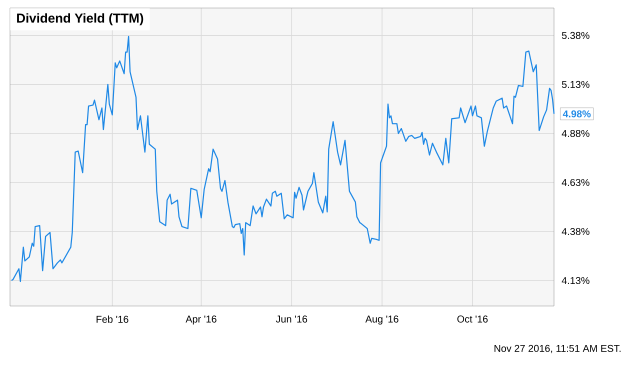 This screenshot has width=635, height=366. I want to click on y-tick-label: 4.38%, so click(576, 232).